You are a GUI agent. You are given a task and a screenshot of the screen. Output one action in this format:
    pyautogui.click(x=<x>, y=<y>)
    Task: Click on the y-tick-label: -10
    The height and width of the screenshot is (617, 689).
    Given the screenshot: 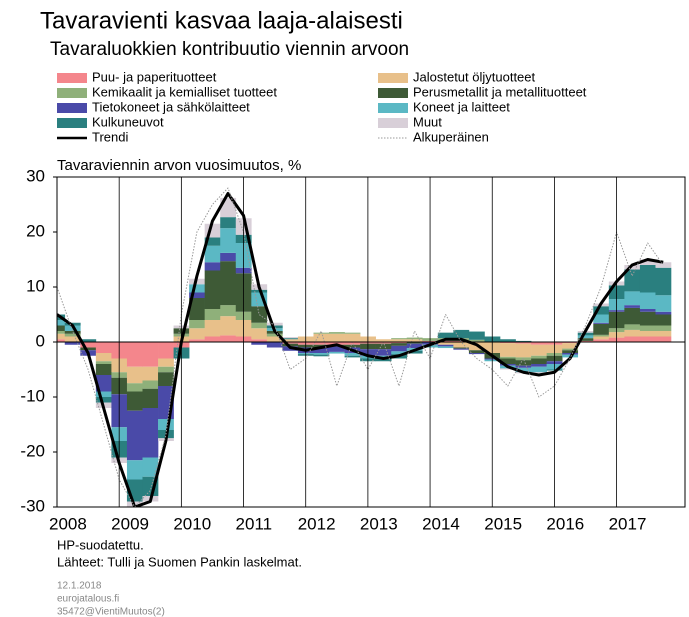 What is the action you would take?
    pyautogui.click(x=32, y=395)
    